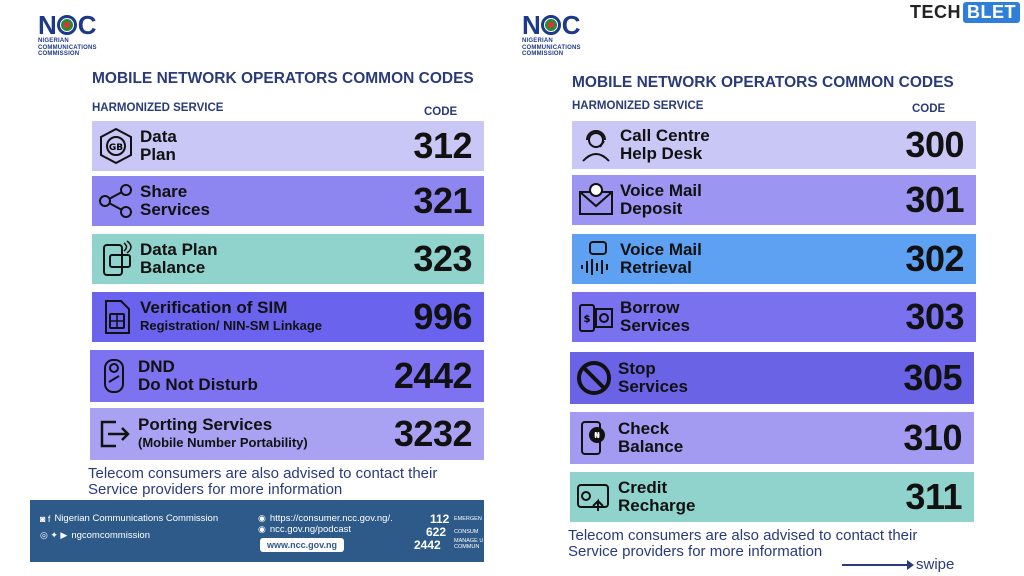  Describe the element at coordinates (262, 529) in the screenshot. I see `podcast-icon: ◉` at that location.